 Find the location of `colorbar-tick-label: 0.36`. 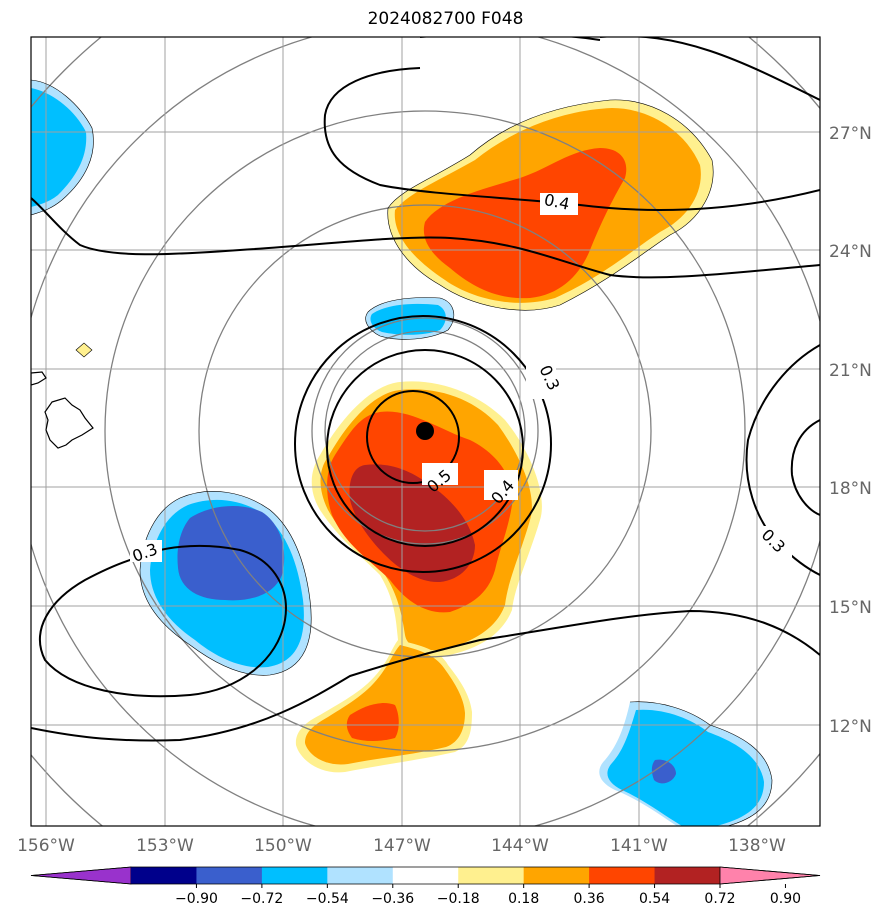

colorbar-tick-label: 0.36 is located at coordinates (589, 899).